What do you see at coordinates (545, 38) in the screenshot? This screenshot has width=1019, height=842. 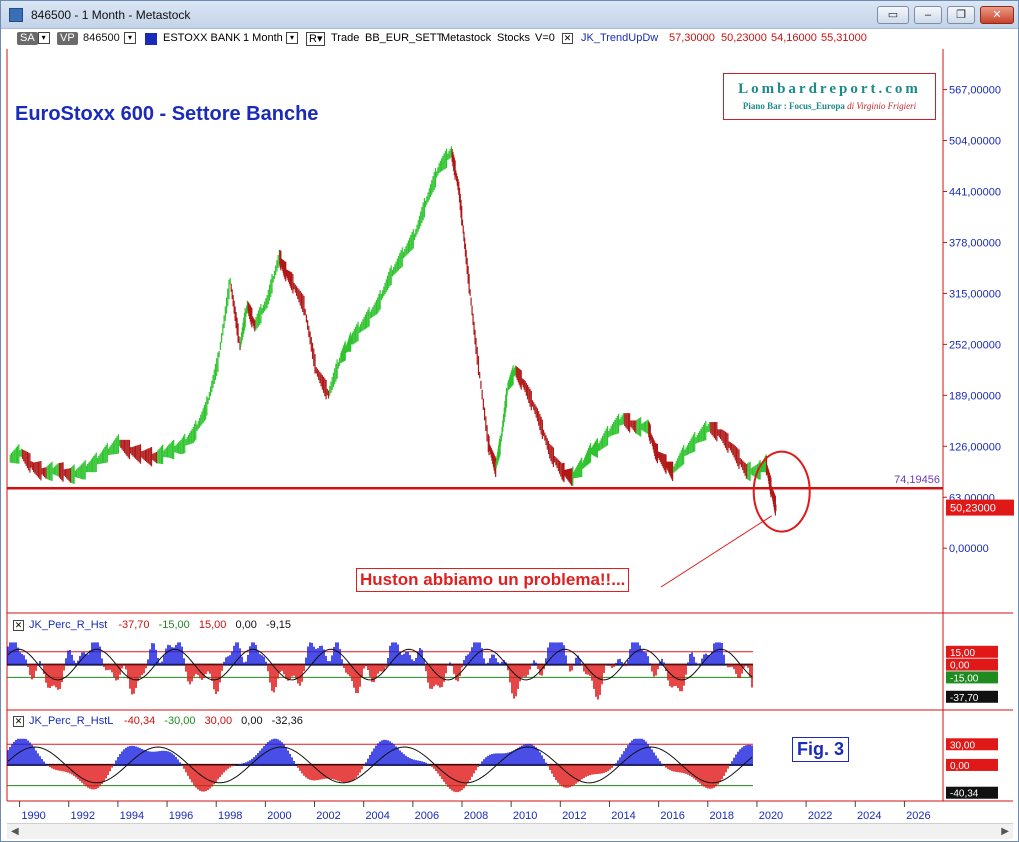 I see `volume-label: V=0` at bounding box center [545, 38].